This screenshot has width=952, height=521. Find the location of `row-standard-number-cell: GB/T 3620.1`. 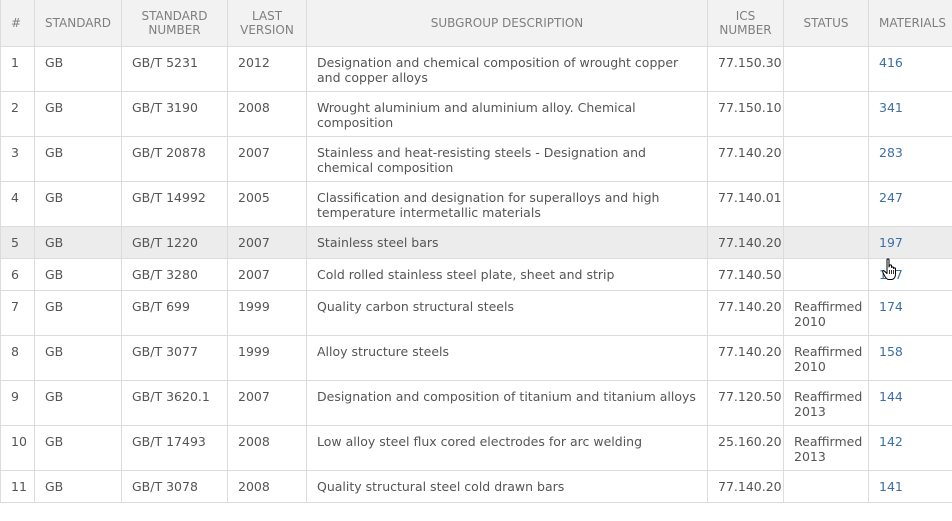

row-standard-number-cell: GB/T 3620.1 is located at coordinates (174, 403).